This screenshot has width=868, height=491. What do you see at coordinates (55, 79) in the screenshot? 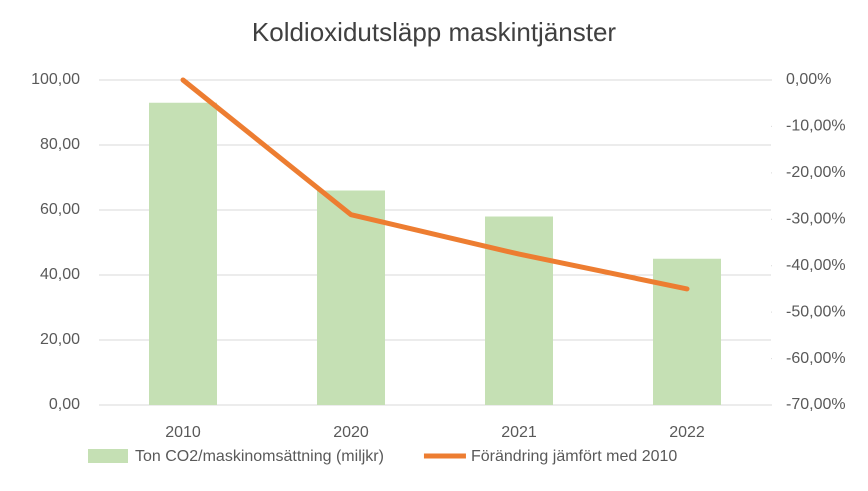
I see `y-tick-label: 100,00` at bounding box center [55, 79].